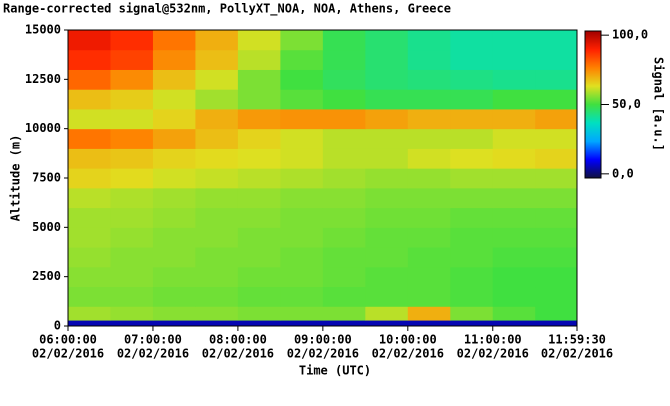  Describe the element at coordinates (43, 79) in the screenshot. I see `y-tick-label: 12500` at that location.